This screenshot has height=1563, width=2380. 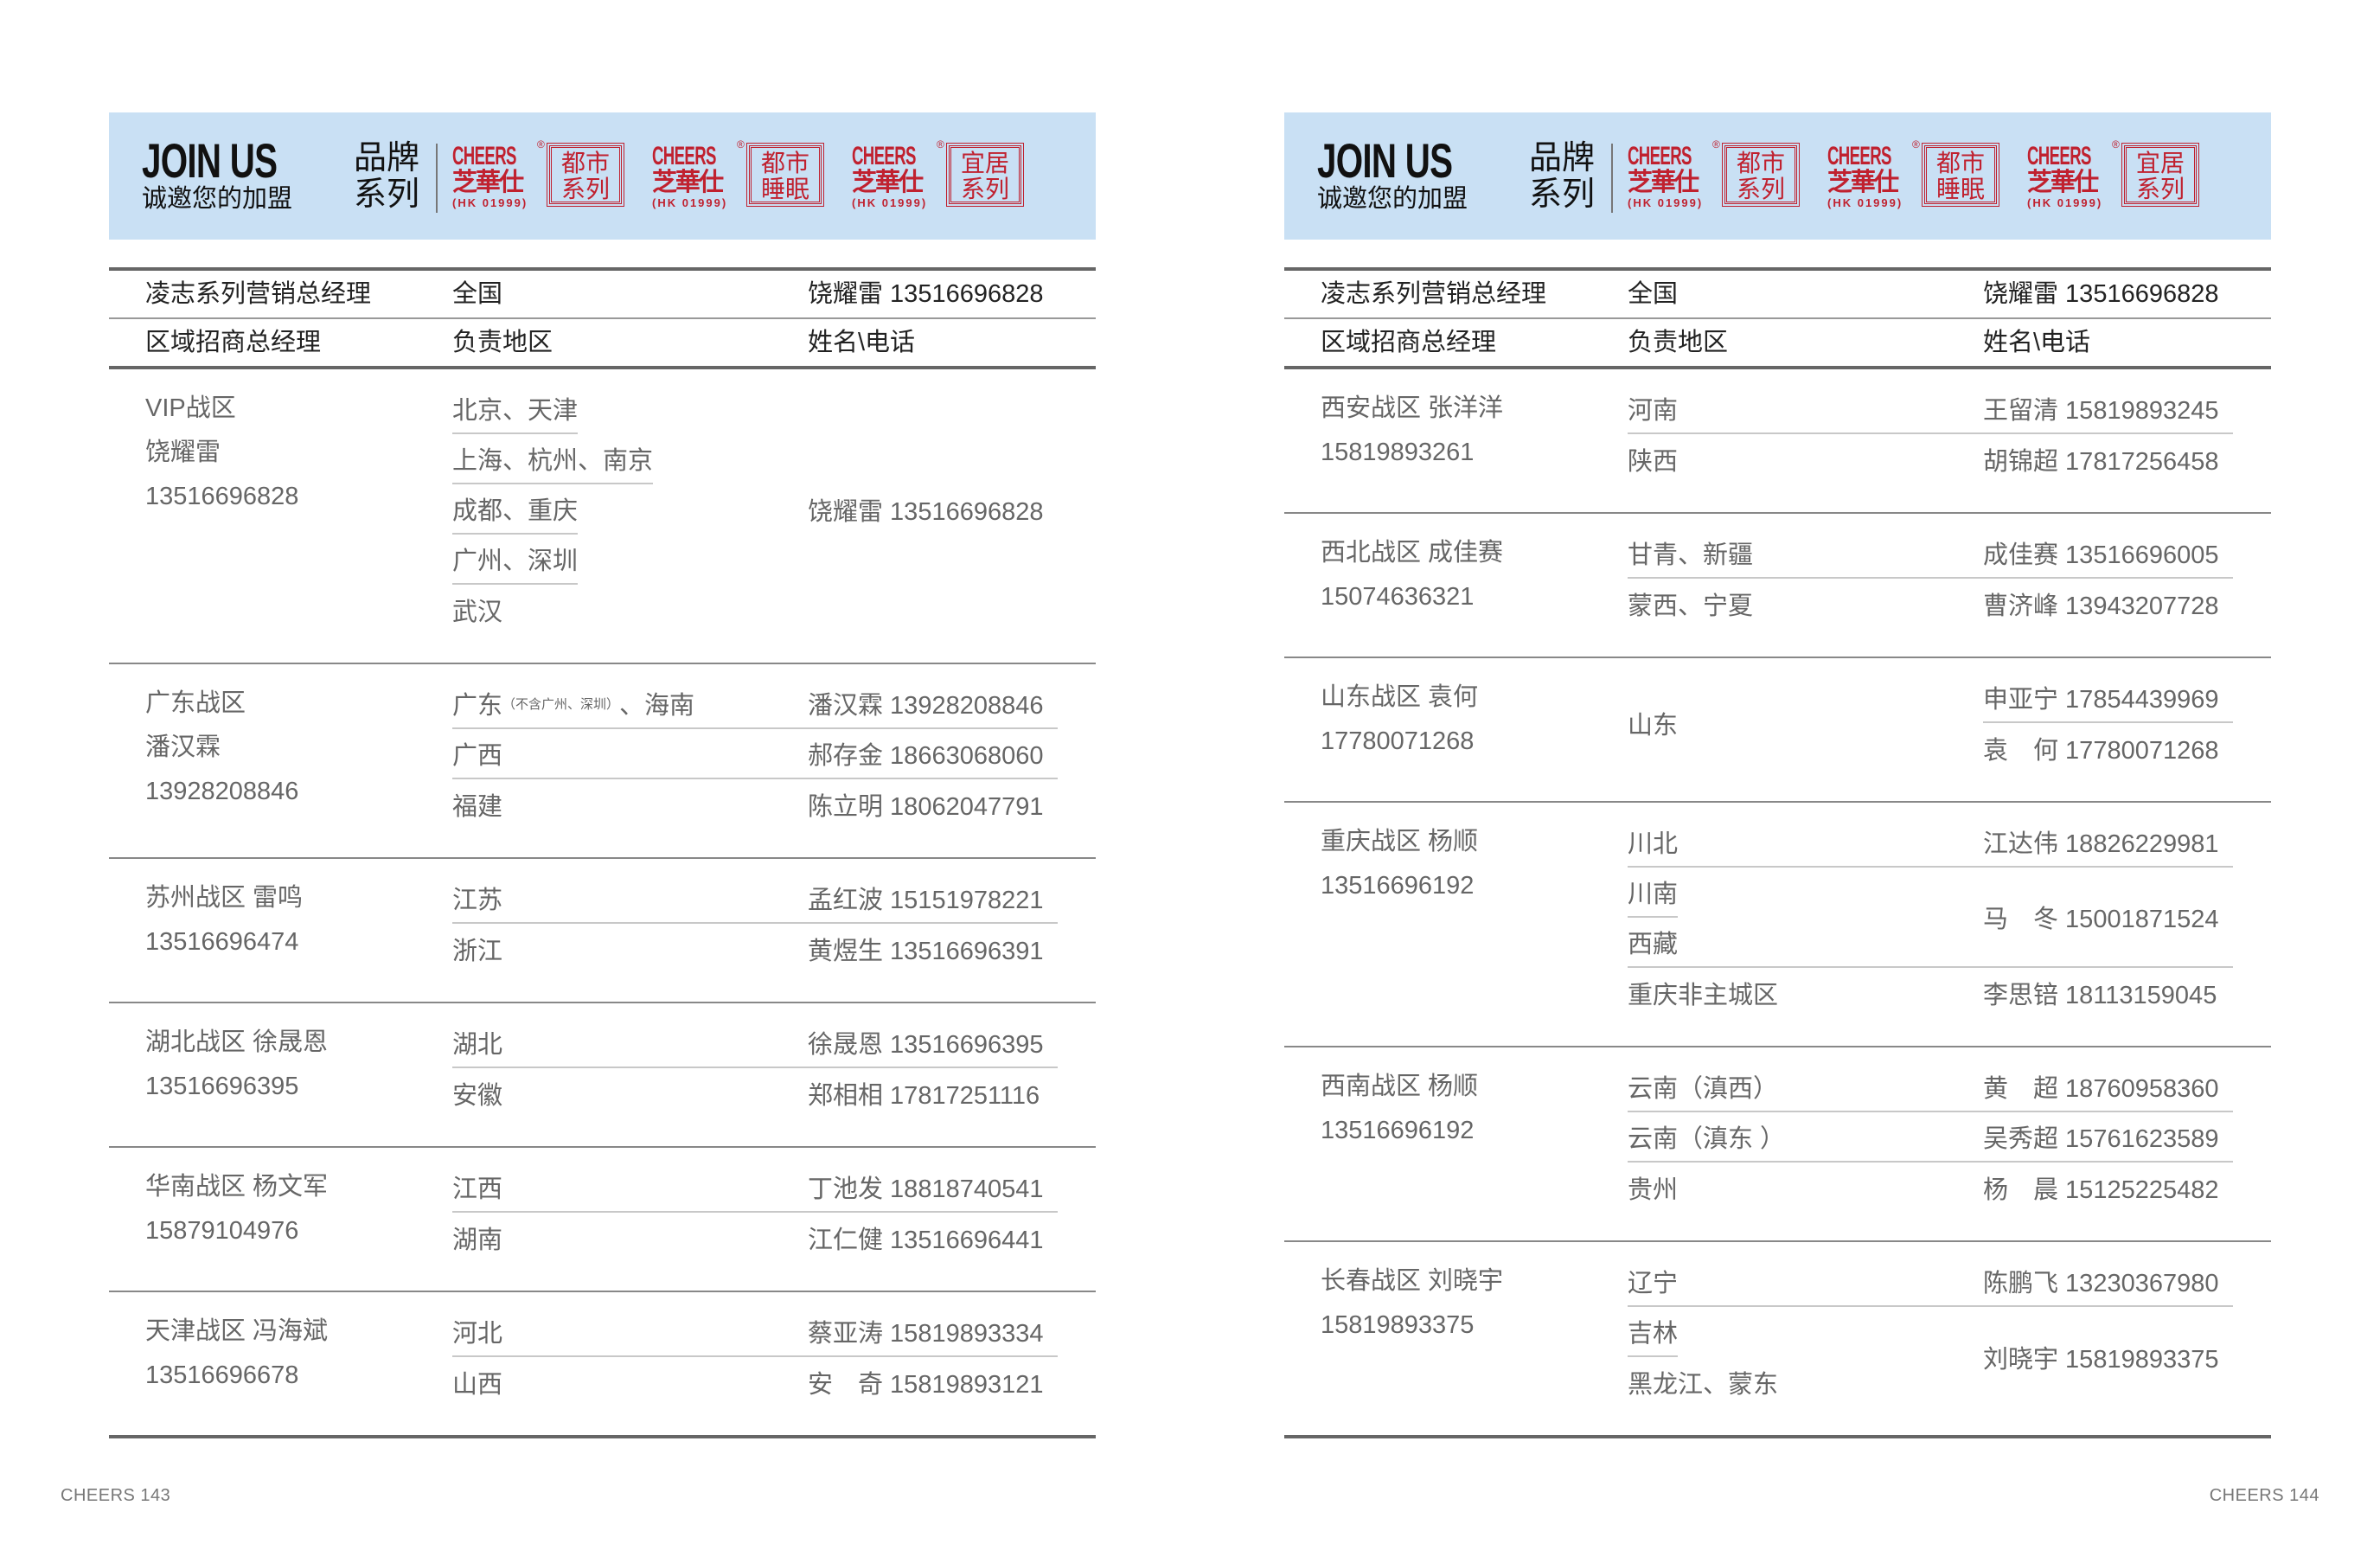 What do you see at coordinates (477, 1382) in the screenshot?
I see `region-name: 山西` at bounding box center [477, 1382].